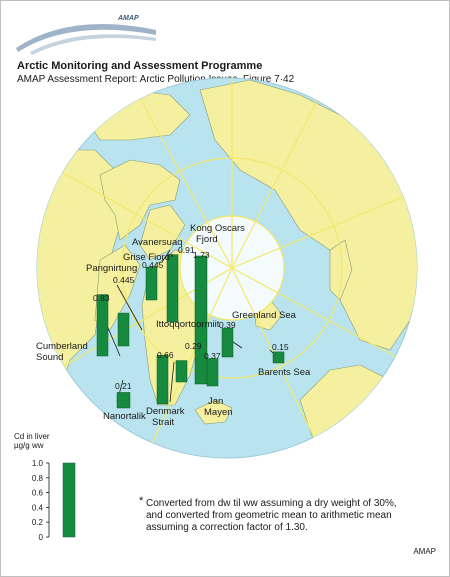 The image size is (450, 577). I want to click on legend-example-bar, so click(69, 500).